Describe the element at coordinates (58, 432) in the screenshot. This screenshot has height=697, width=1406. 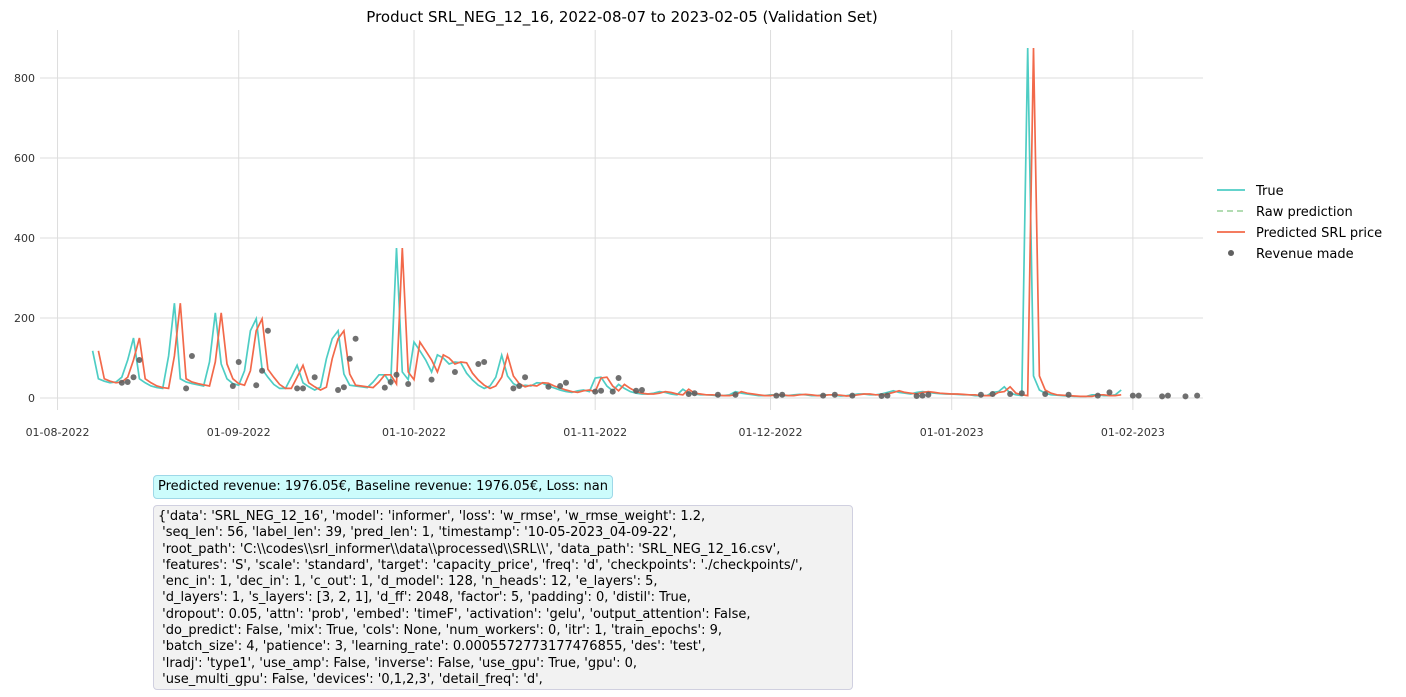
I see `x-tick-label: 01-08-2022` at that location.